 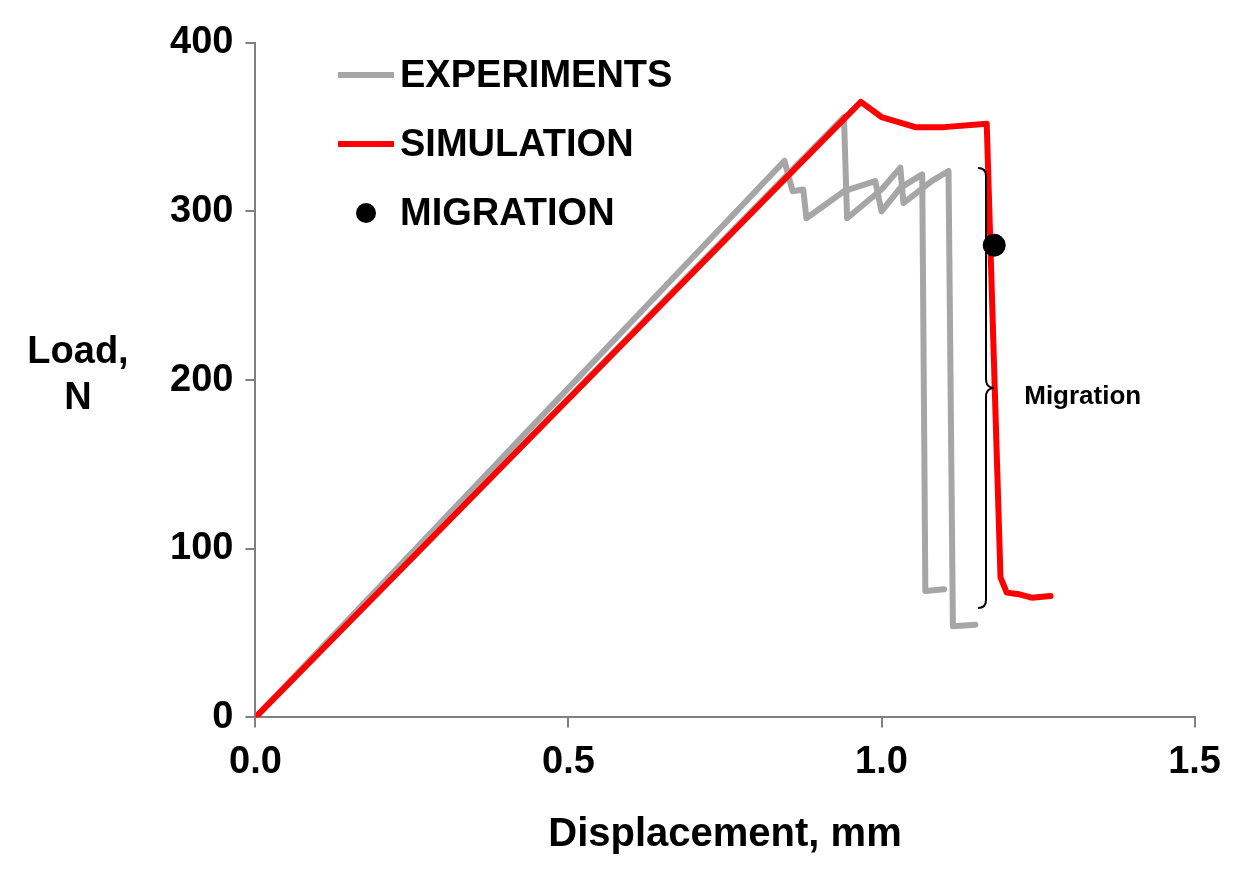 I want to click on legend-label: EXPERIMENTS, so click(x=536, y=74).